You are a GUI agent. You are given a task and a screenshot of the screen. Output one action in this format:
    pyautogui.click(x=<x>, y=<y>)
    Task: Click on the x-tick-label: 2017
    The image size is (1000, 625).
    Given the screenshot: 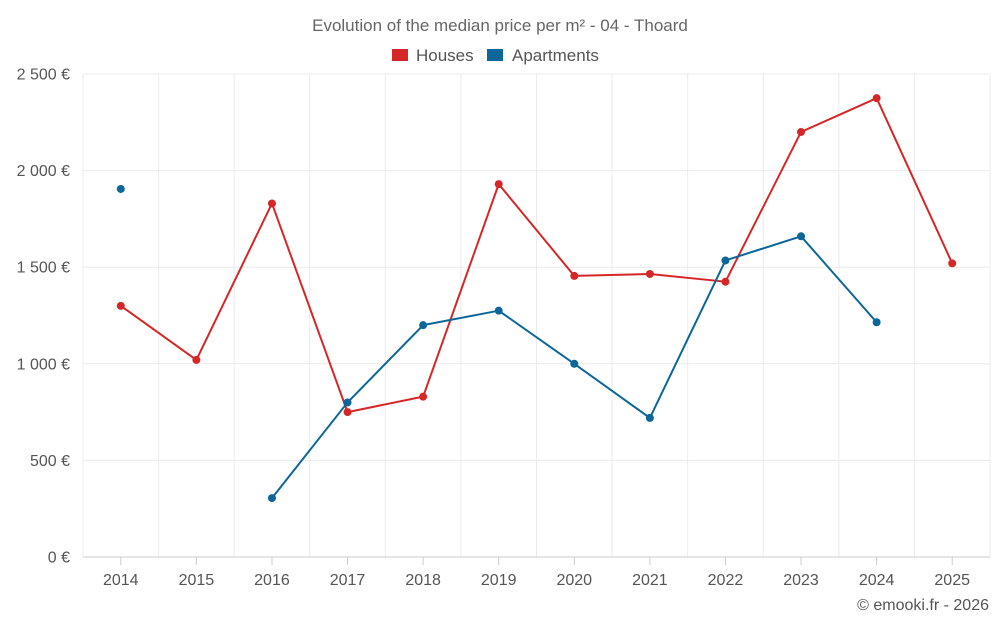 What is the action you would take?
    pyautogui.click(x=348, y=580)
    